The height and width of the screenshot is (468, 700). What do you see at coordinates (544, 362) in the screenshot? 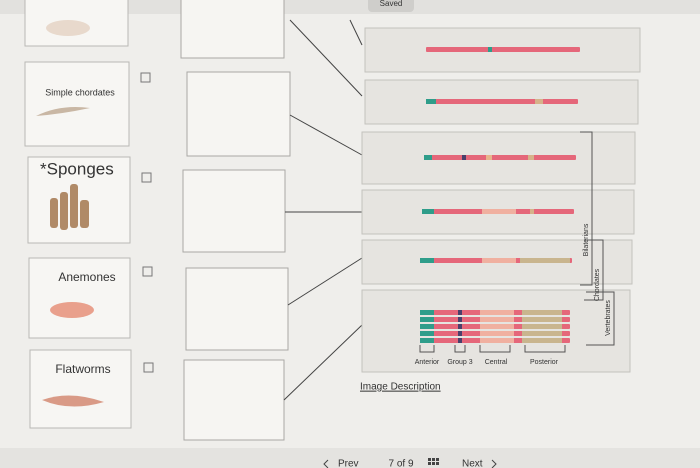
I see `axis-label: Posterior` at bounding box center [544, 362].